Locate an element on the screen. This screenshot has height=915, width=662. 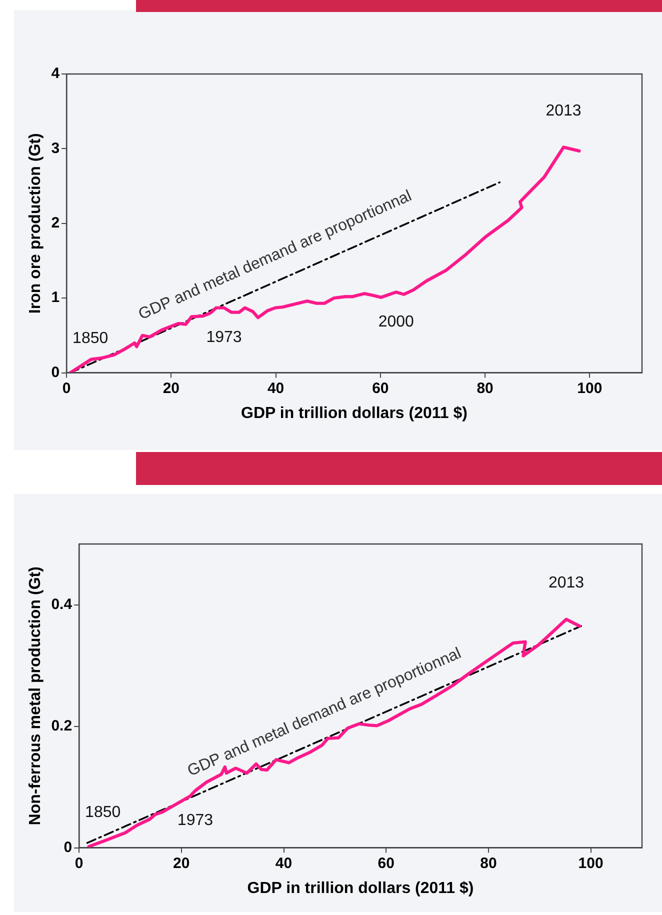
y-axis-title: Iron ore production (Gt) is located at coordinates (35, 223).